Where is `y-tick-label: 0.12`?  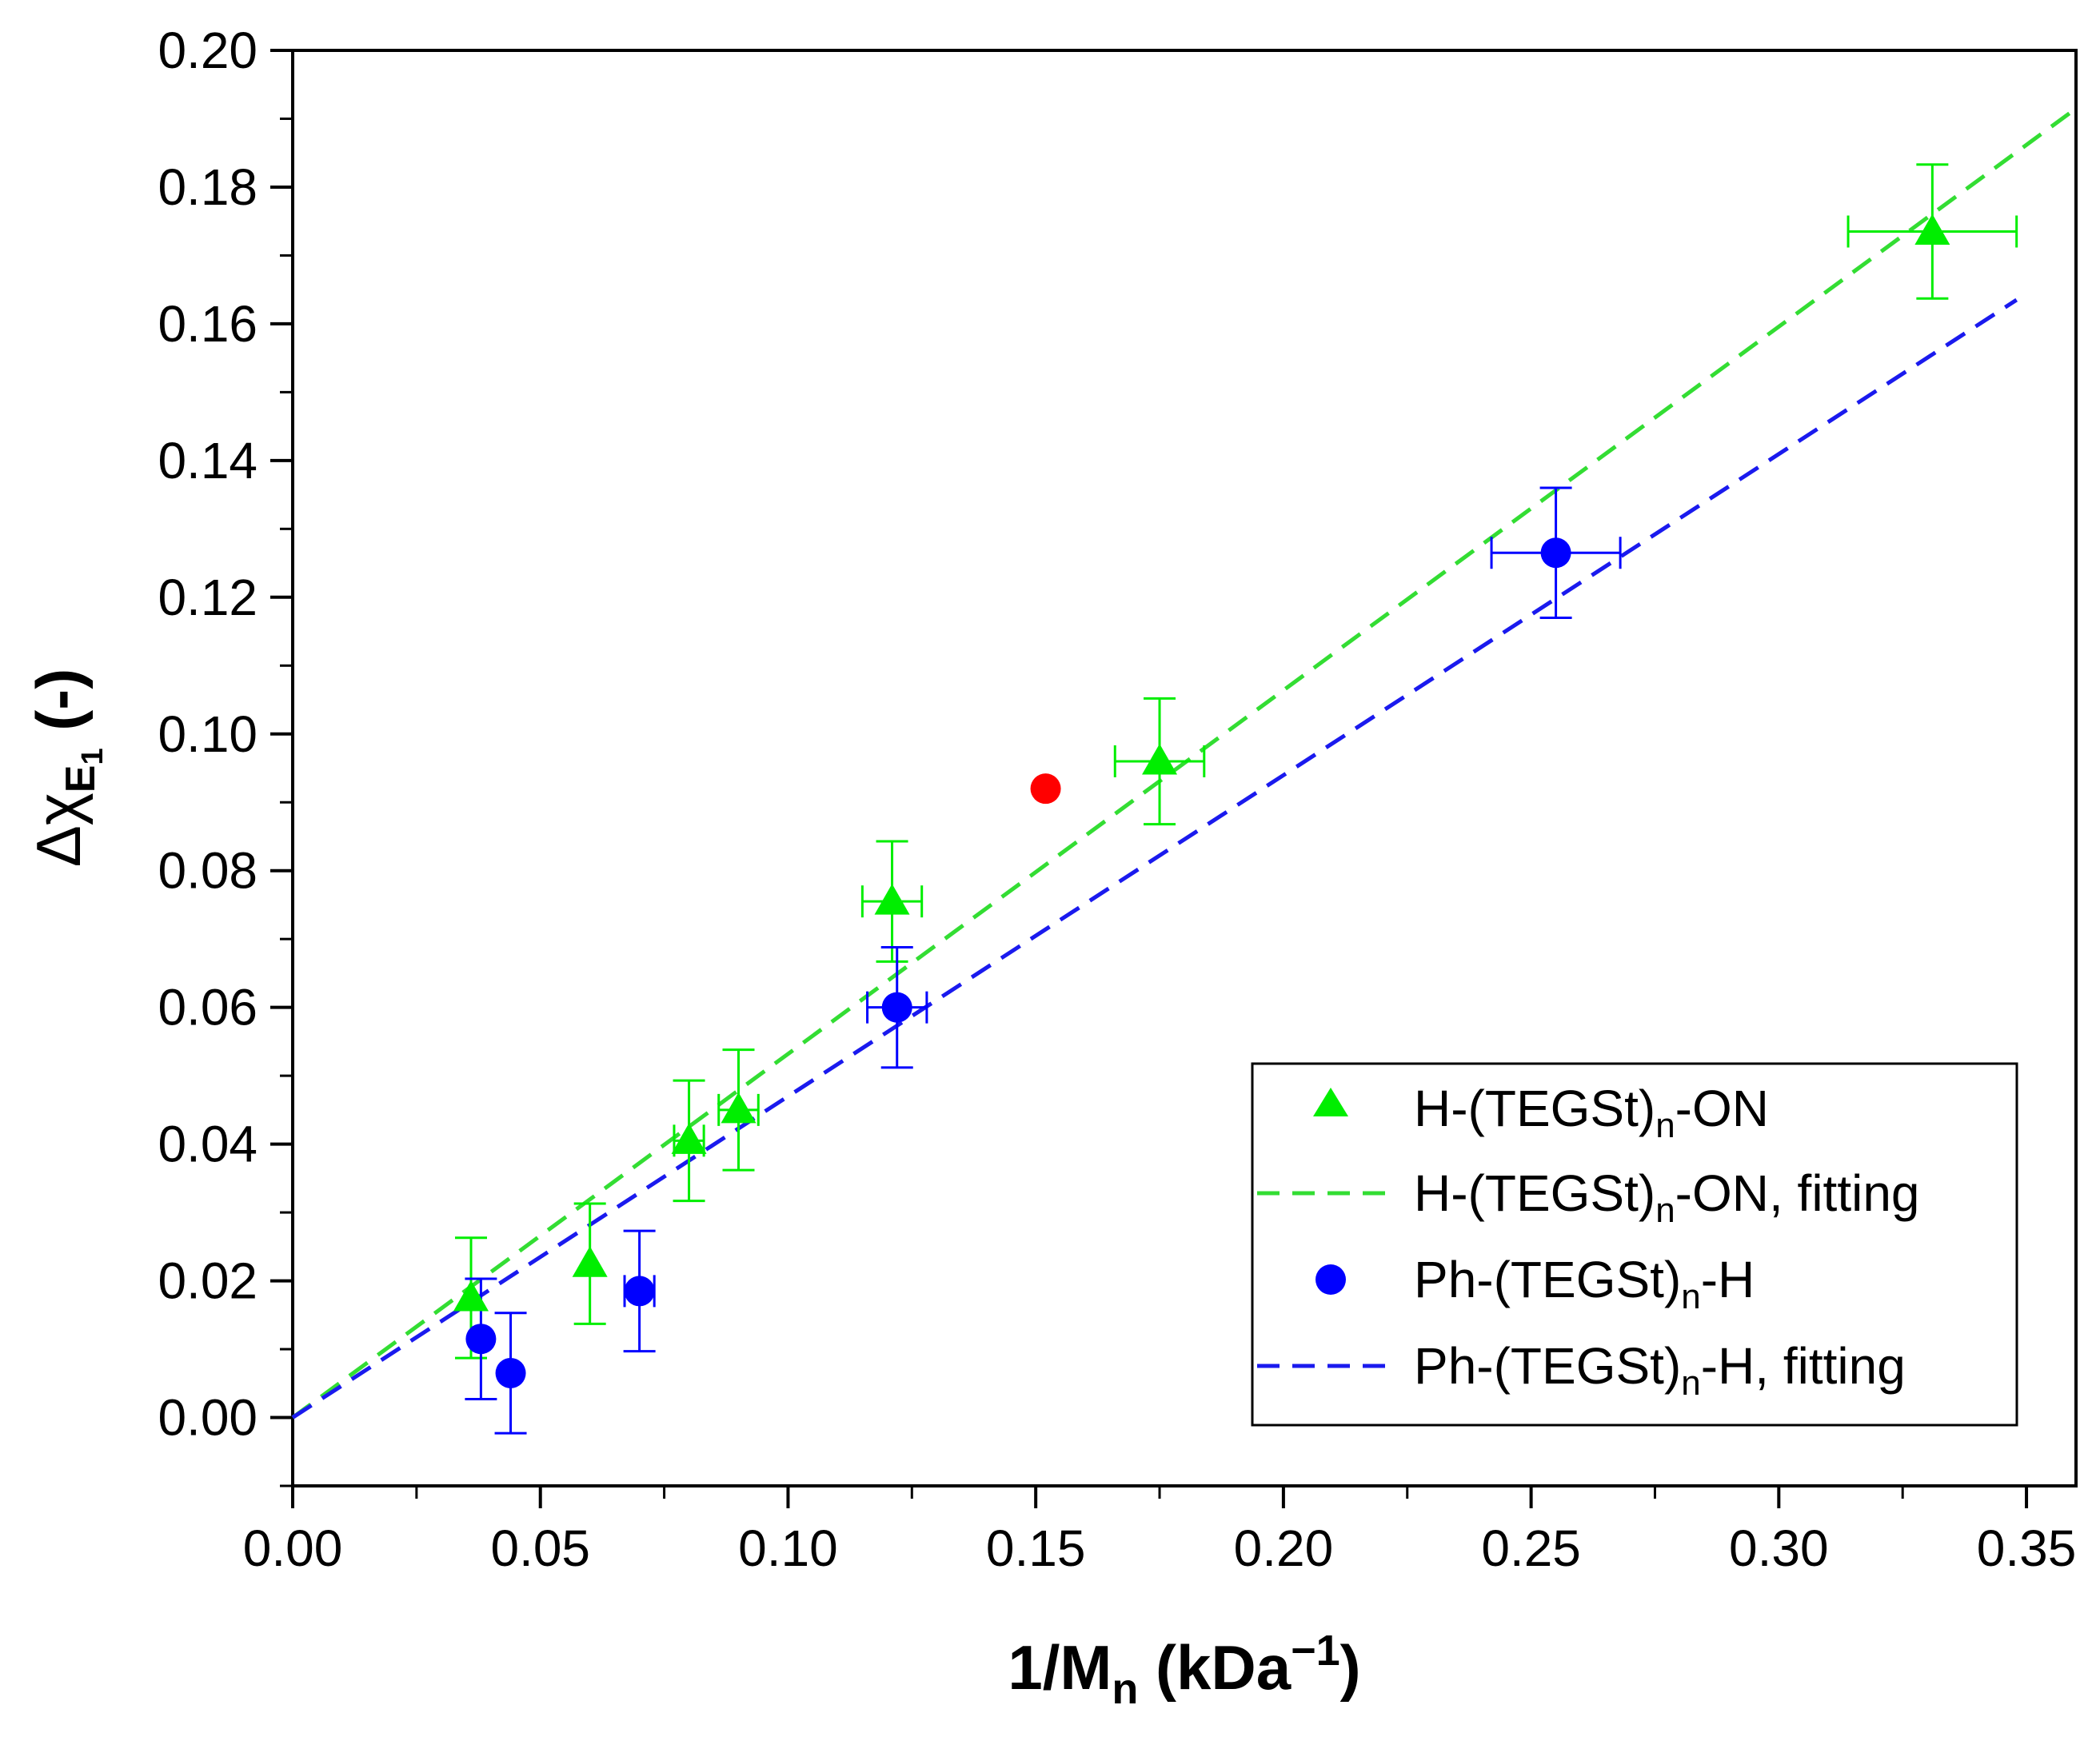
y-tick-label: 0.12 is located at coordinates (208, 597).